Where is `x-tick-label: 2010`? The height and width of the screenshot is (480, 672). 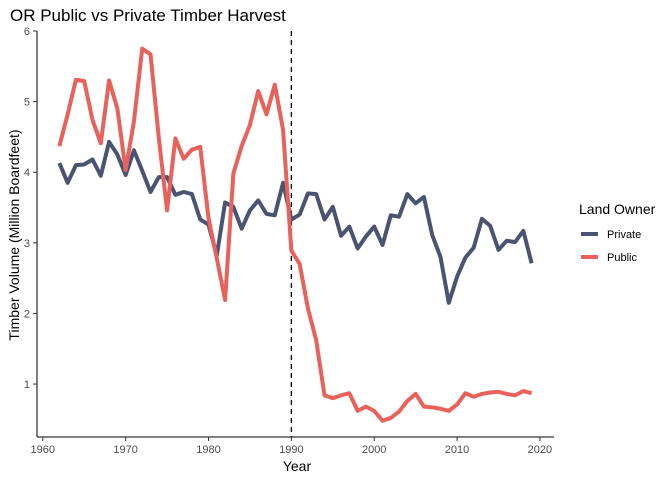 x-tick-label: 2010 is located at coordinates (457, 450).